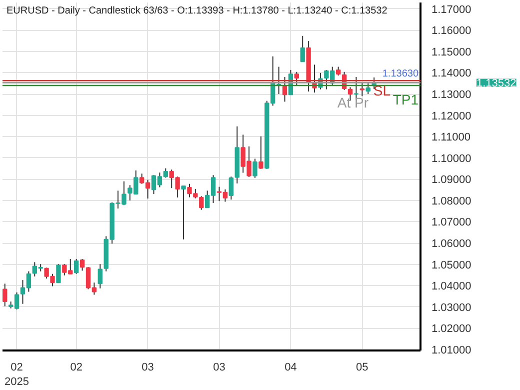 Image resolution: width=520 pixels, height=390 pixels. What do you see at coordinates (452, 10) in the screenshot?
I see `y-tick-label: 1.17000` at bounding box center [452, 10].